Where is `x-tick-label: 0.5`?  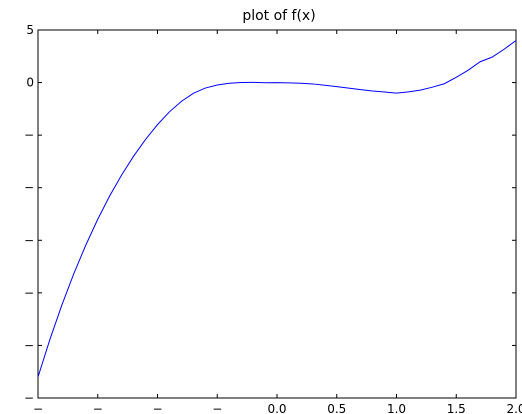
x-tick-label: 0.5 is located at coordinates (336, 408).